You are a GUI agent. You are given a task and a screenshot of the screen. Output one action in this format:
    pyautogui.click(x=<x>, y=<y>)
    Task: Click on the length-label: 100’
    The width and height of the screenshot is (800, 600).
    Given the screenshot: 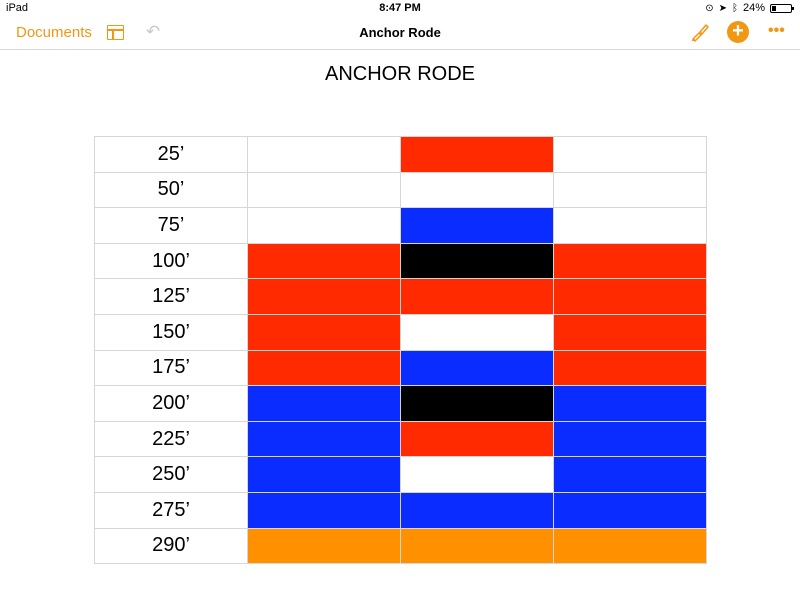 What is the action you would take?
    pyautogui.click(x=171, y=261)
    